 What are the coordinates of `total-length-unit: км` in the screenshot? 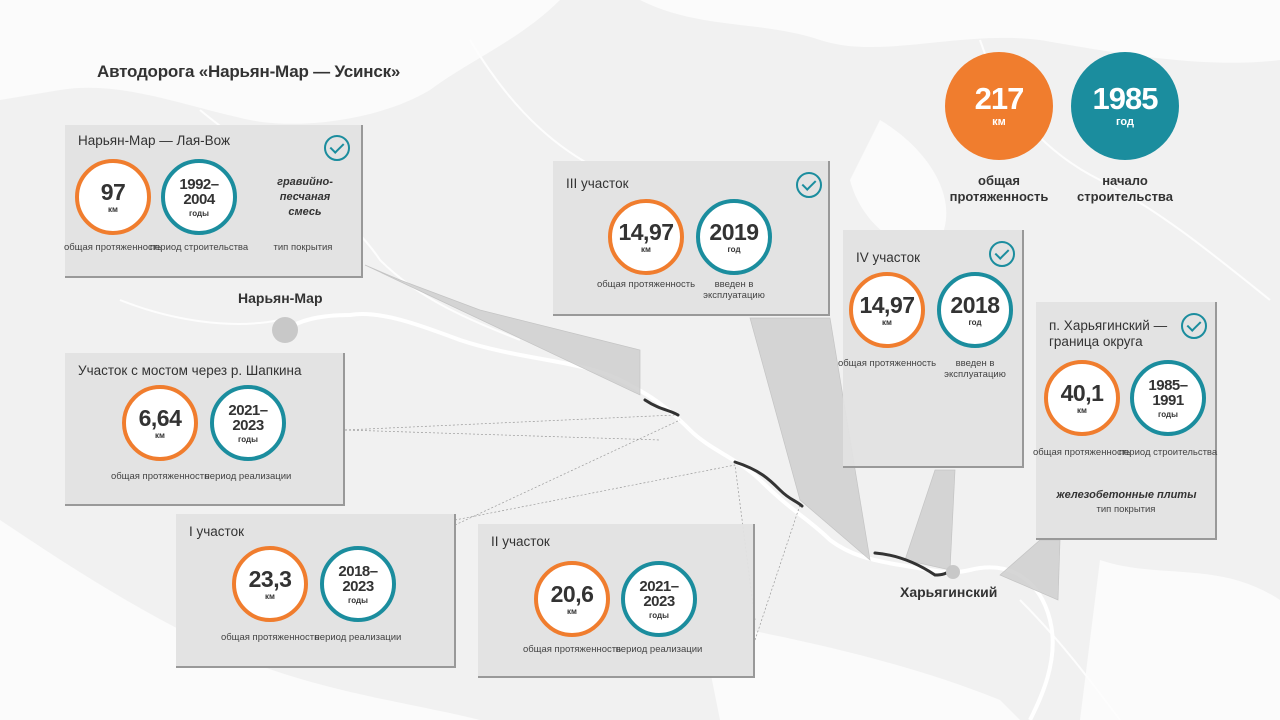 It's located at (999, 122).